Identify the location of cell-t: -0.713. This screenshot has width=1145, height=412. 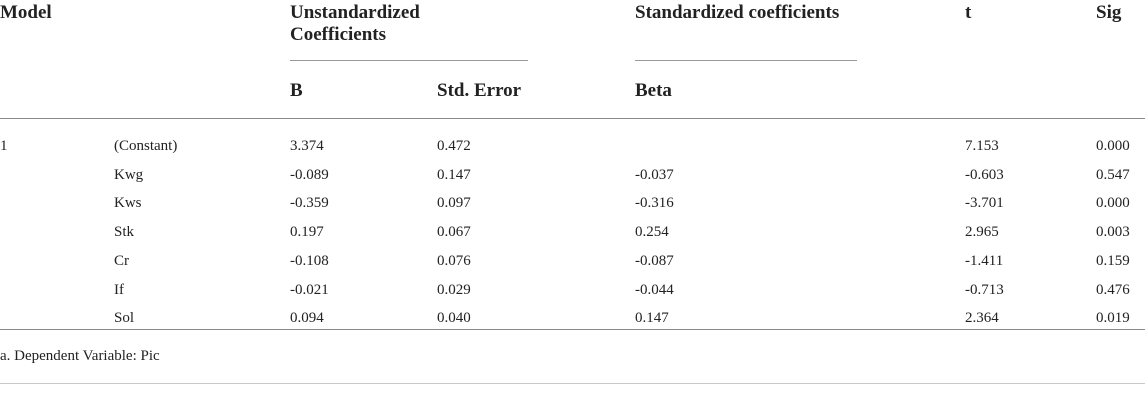
(984, 289).